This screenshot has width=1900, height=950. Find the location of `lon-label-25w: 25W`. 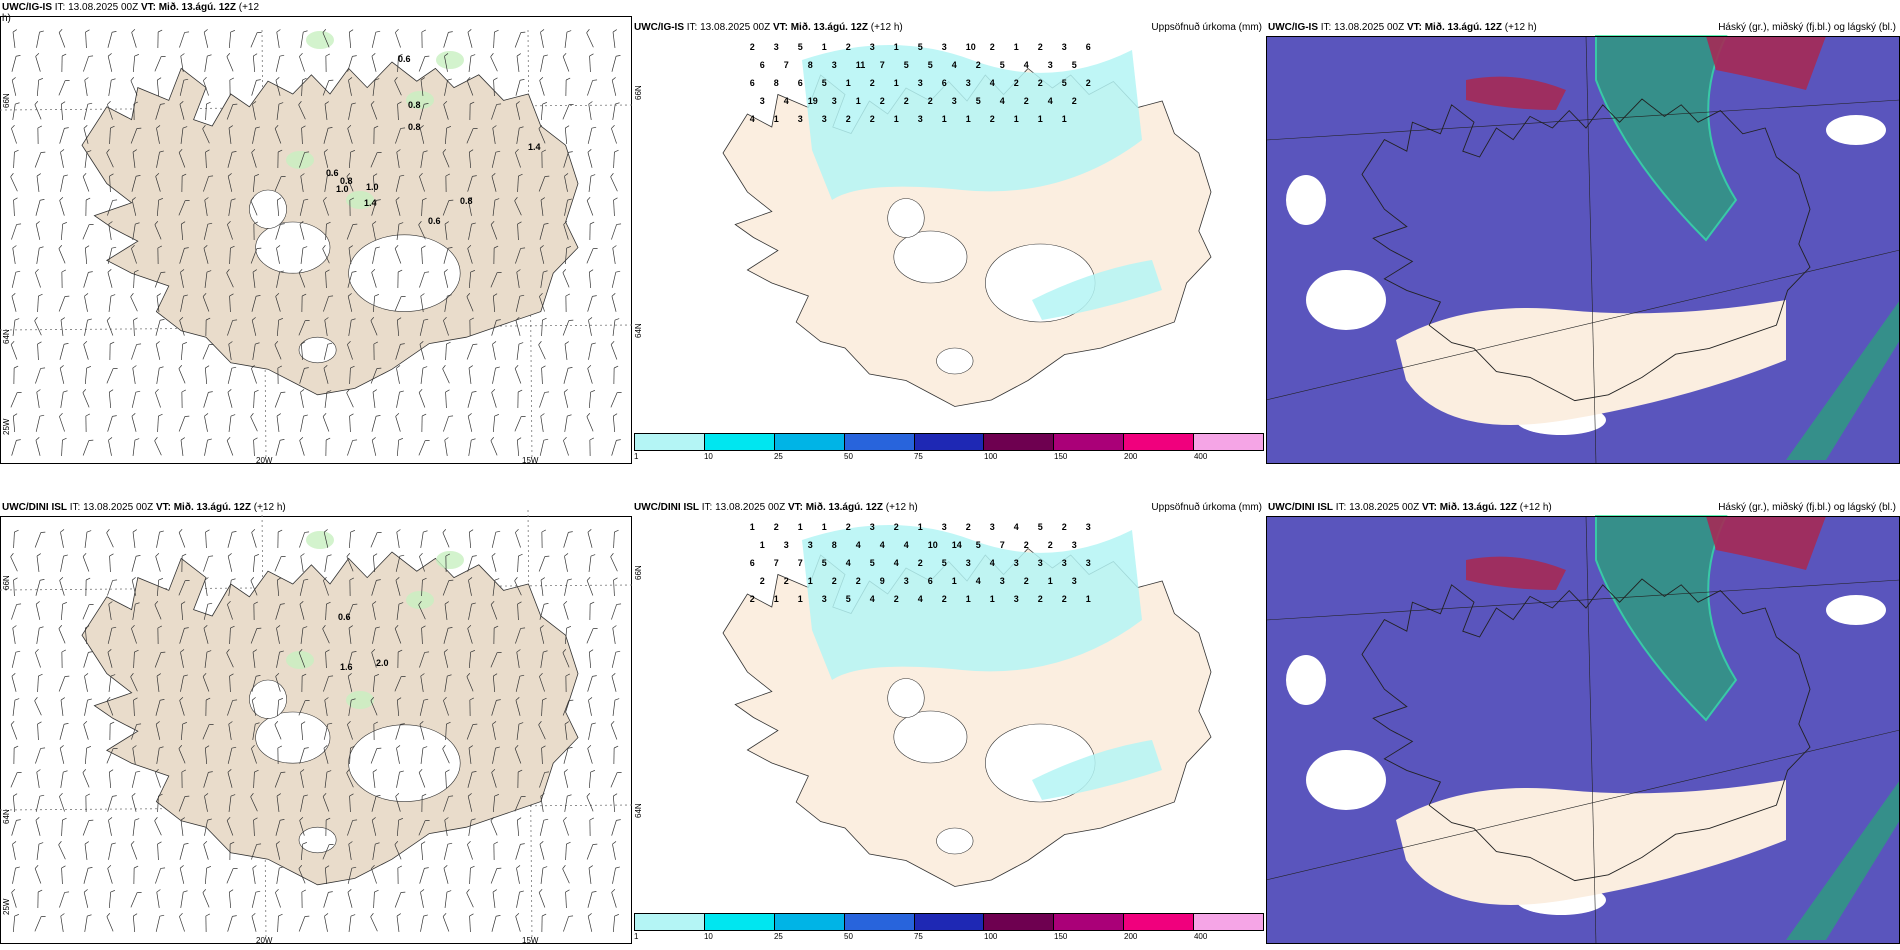

lon-label-25w: 25W is located at coordinates (6, 426).